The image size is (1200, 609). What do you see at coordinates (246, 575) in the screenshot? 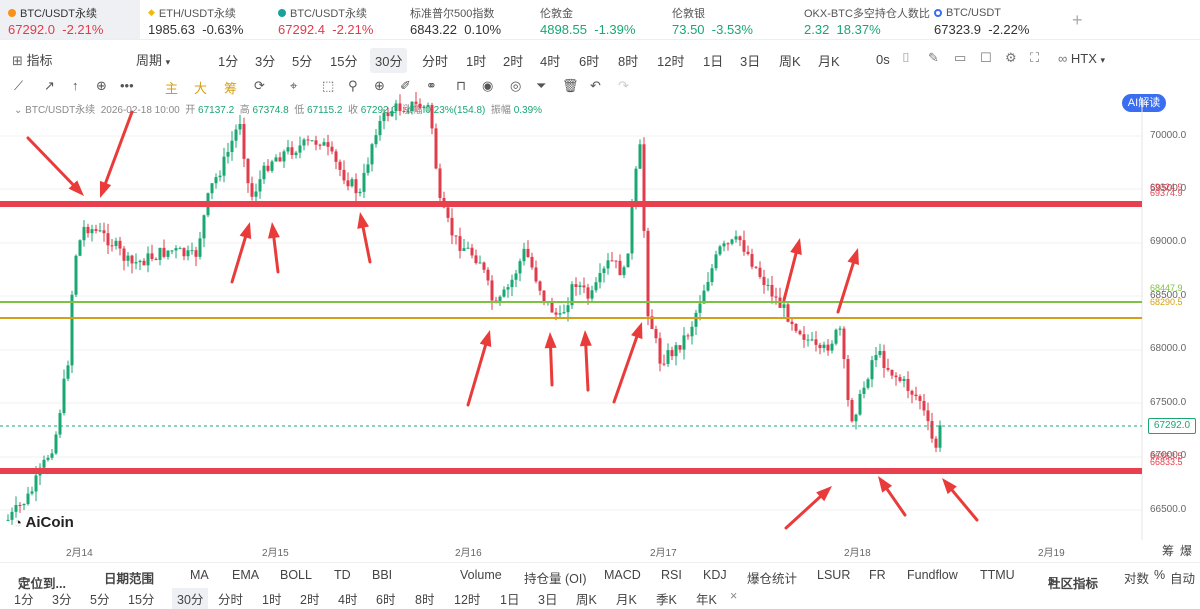
I see `indicator-1: EMA` at bounding box center [246, 575].